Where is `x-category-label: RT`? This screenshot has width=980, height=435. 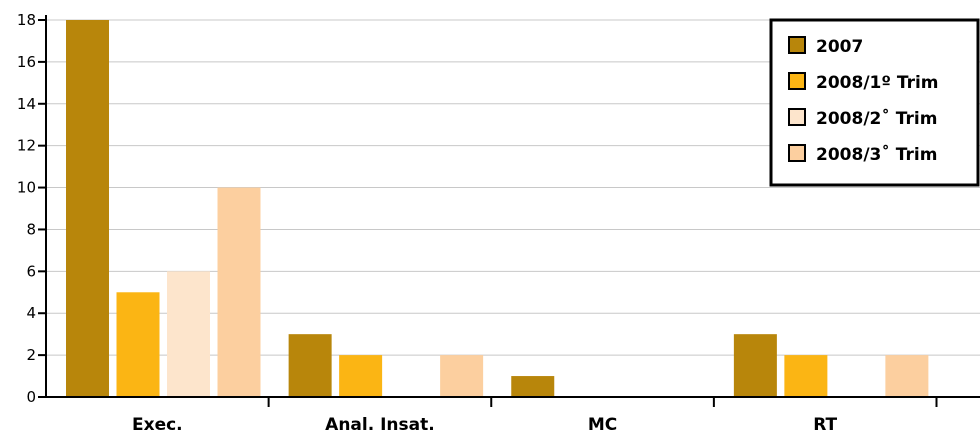
x-category-label: RT is located at coordinates (825, 425).